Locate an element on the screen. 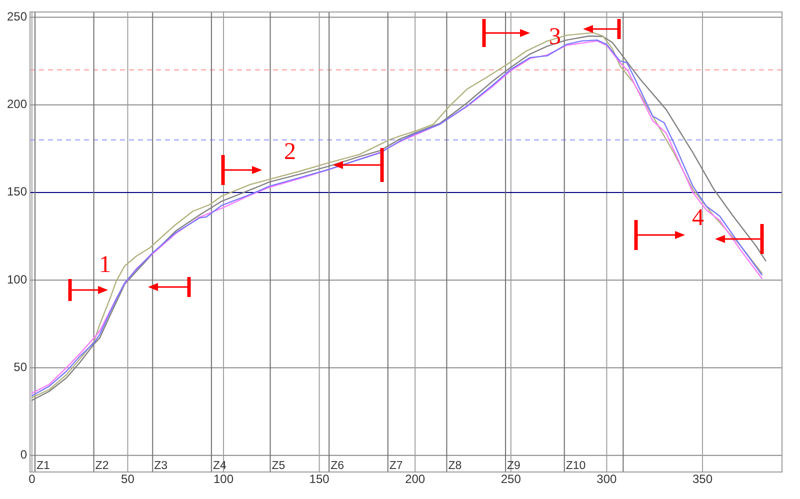  annotation: 3 is located at coordinates (555, 37).